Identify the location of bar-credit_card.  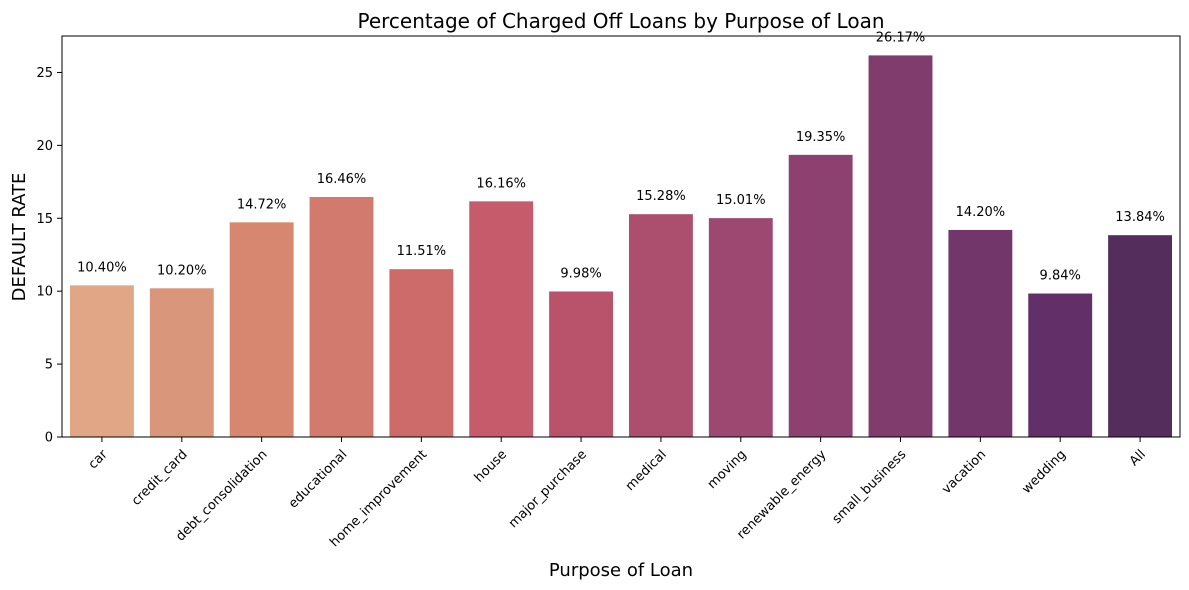
(181, 362).